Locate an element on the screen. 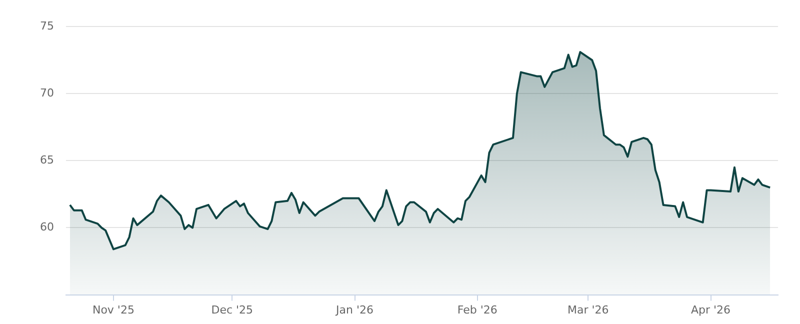 The image size is (800, 324). y-tick-label: 65 is located at coordinates (47, 160).